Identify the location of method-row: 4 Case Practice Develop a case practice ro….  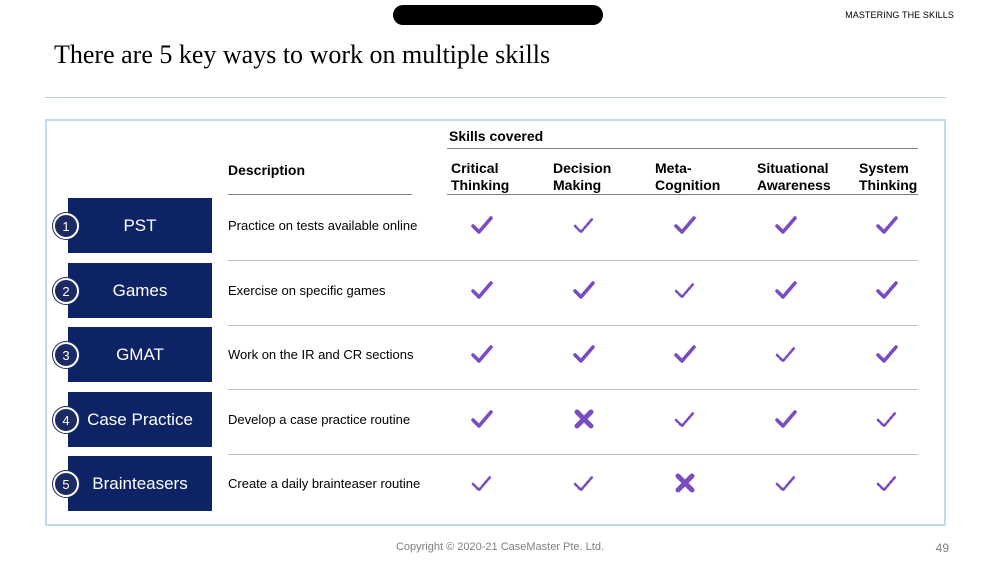
(500, 423).